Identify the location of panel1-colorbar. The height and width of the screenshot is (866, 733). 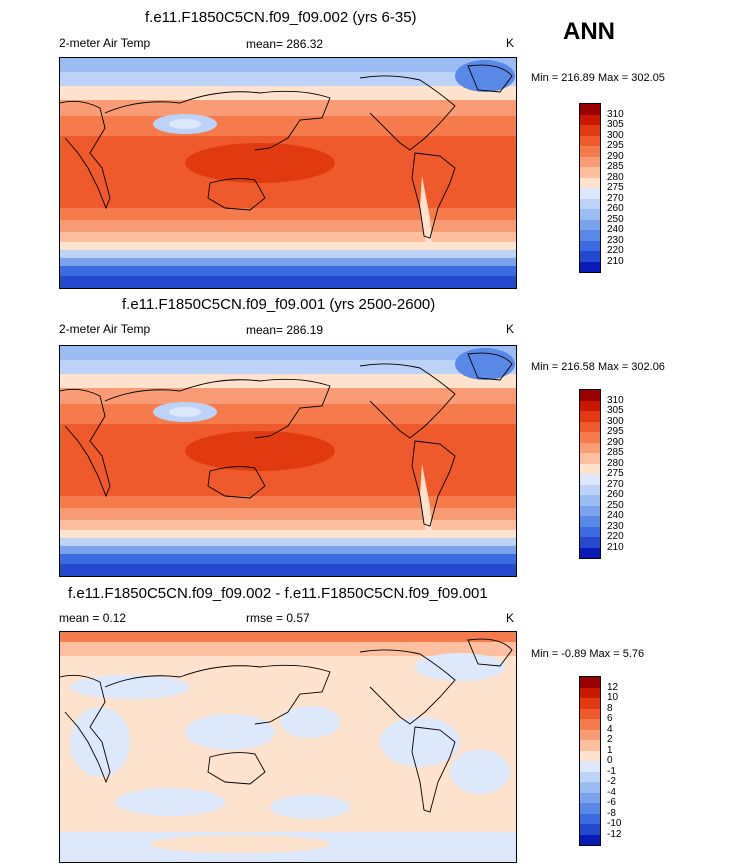
(590, 188).